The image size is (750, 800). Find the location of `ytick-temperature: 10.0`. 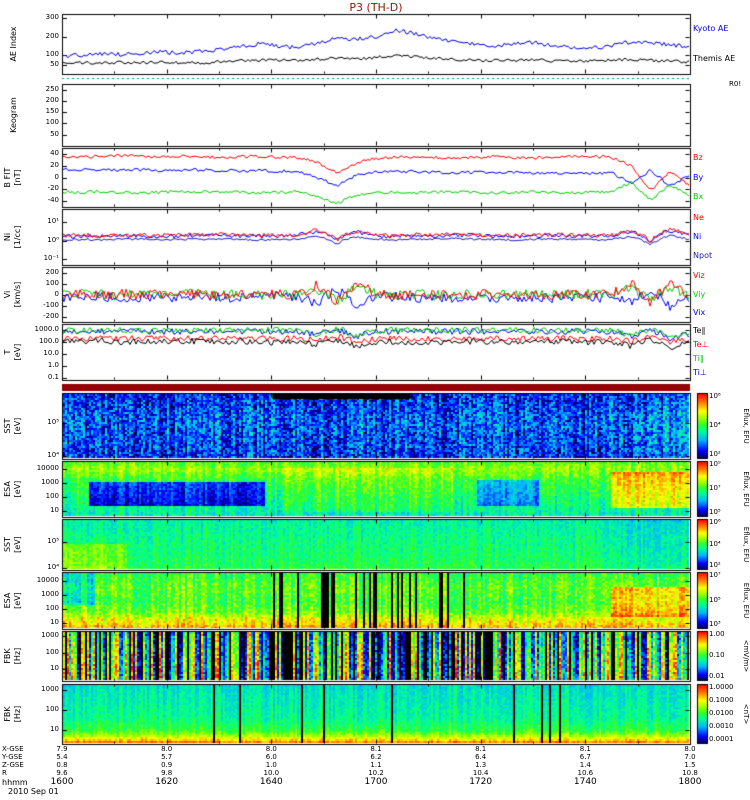

ytick-temperature: 10.0 is located at coordinates (51, 352).